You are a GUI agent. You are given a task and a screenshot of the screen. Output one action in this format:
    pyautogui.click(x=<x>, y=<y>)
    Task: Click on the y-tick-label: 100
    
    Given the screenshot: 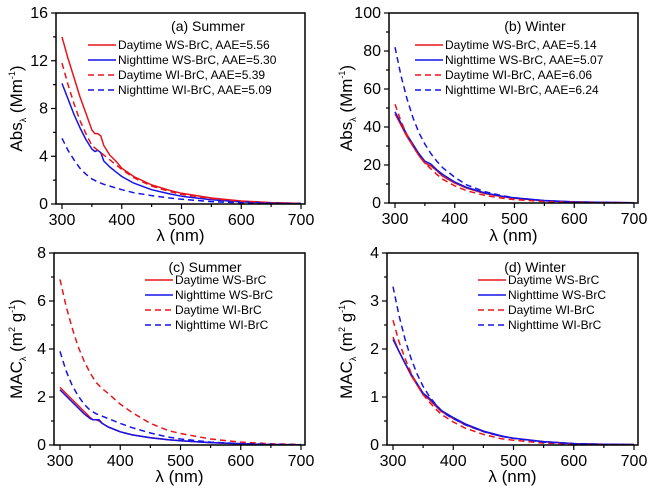 What is the action you would take?
    pyautogui.click(x=367, y=13)
    